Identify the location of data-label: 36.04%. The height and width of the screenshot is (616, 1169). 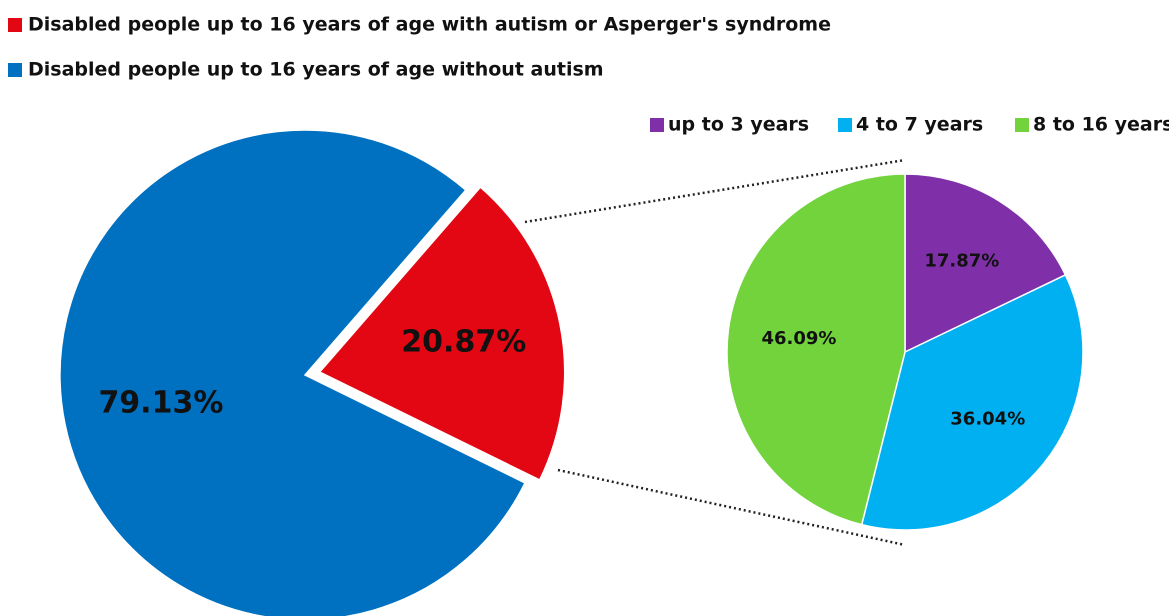
(987, 419).